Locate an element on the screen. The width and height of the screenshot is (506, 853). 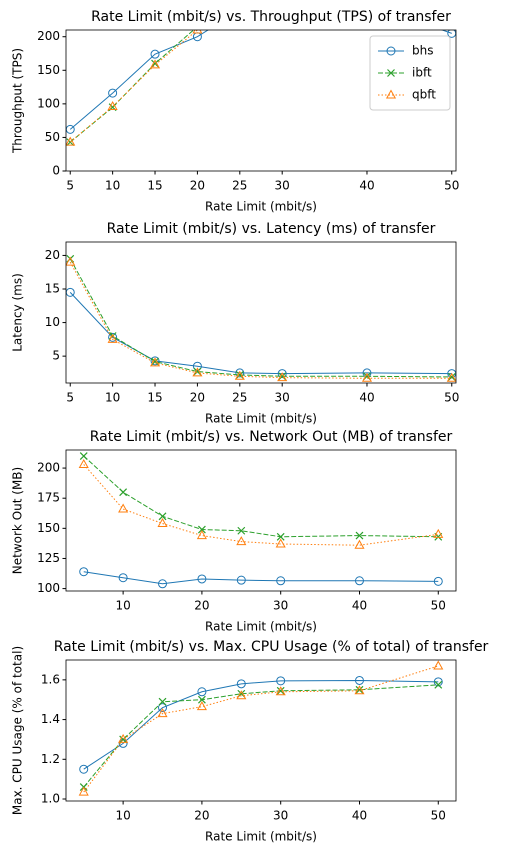
legend-marker is located at coordinates (391, 51).